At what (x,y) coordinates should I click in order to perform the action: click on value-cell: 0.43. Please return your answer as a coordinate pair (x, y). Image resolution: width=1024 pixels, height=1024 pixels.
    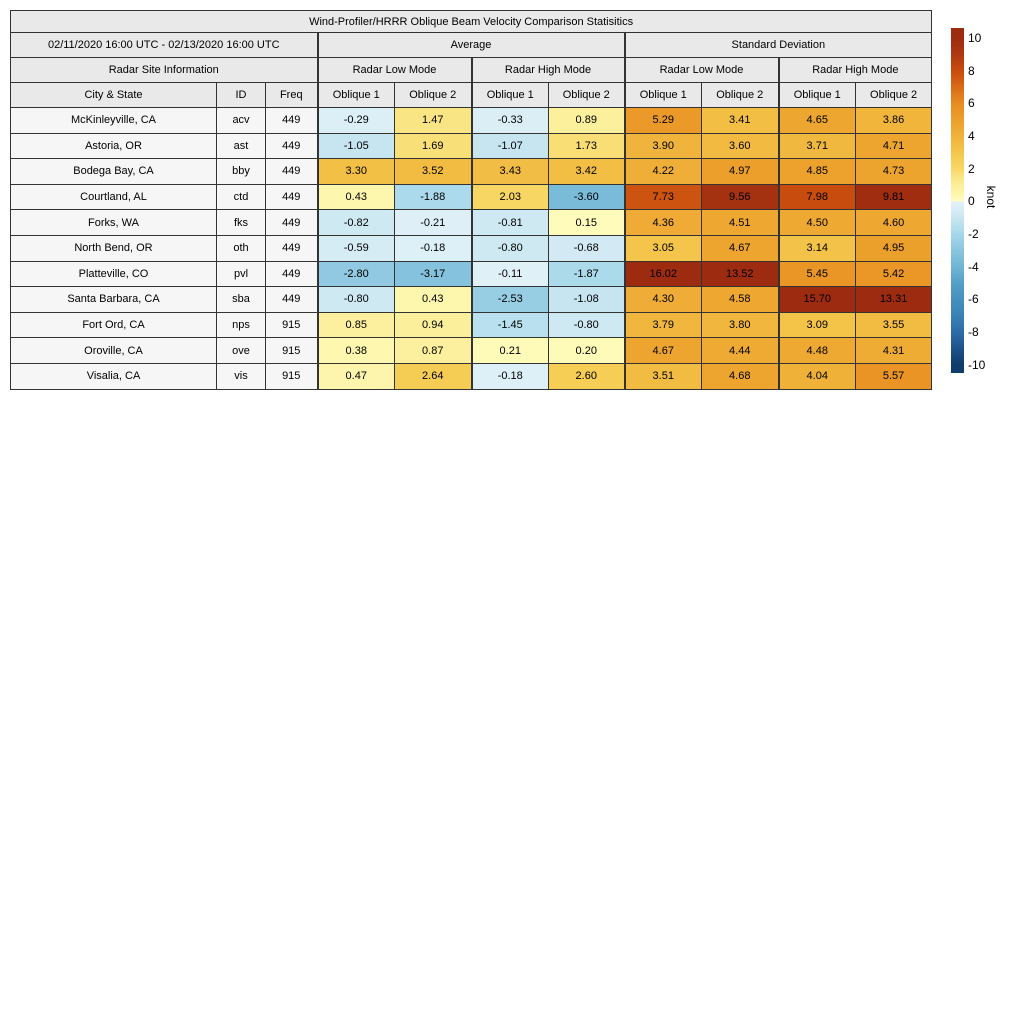
    Looking at the image, I should click on (433, 299).